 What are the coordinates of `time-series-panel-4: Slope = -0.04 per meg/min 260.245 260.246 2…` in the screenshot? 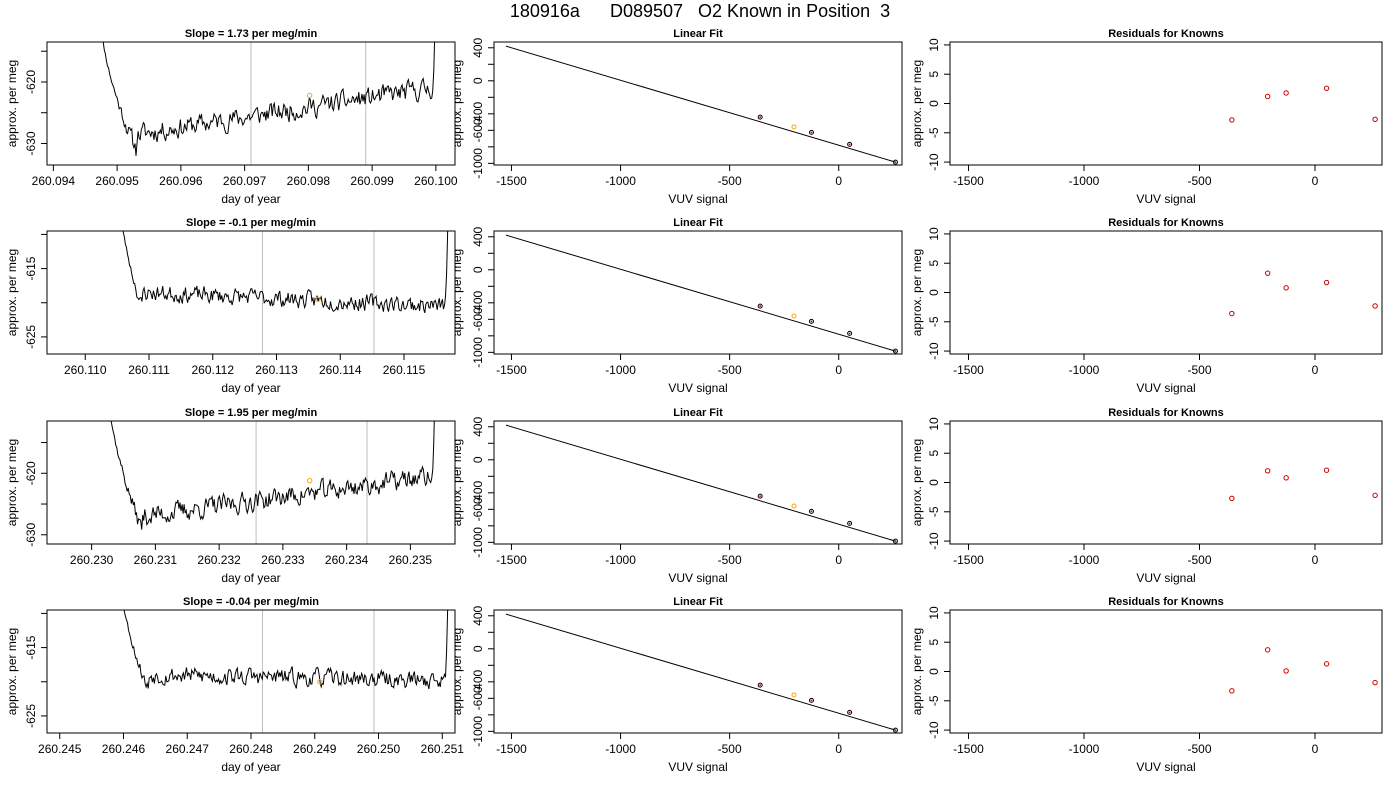 It's located at (234, 685).